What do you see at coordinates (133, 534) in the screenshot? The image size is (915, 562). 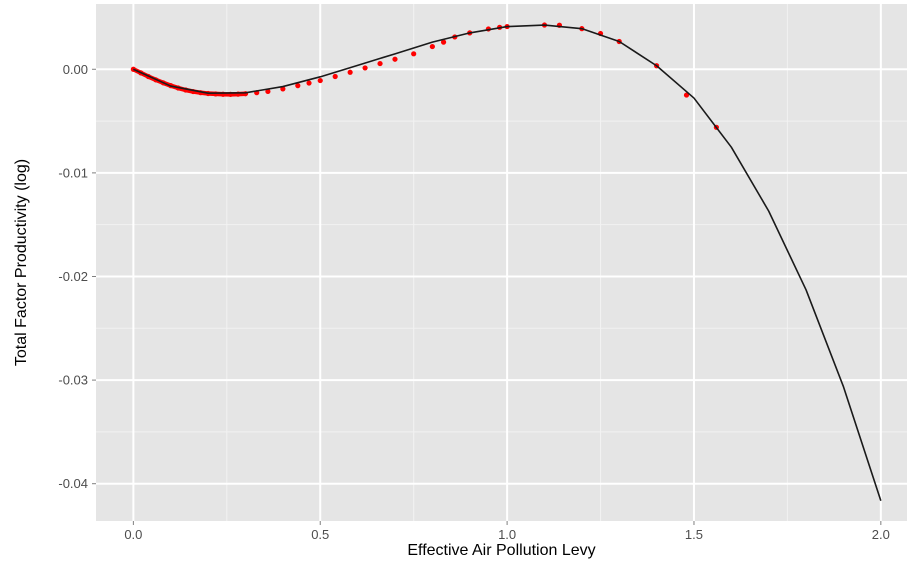 I see `x-tick-label: 0.0` at bounding box center [133, 534].